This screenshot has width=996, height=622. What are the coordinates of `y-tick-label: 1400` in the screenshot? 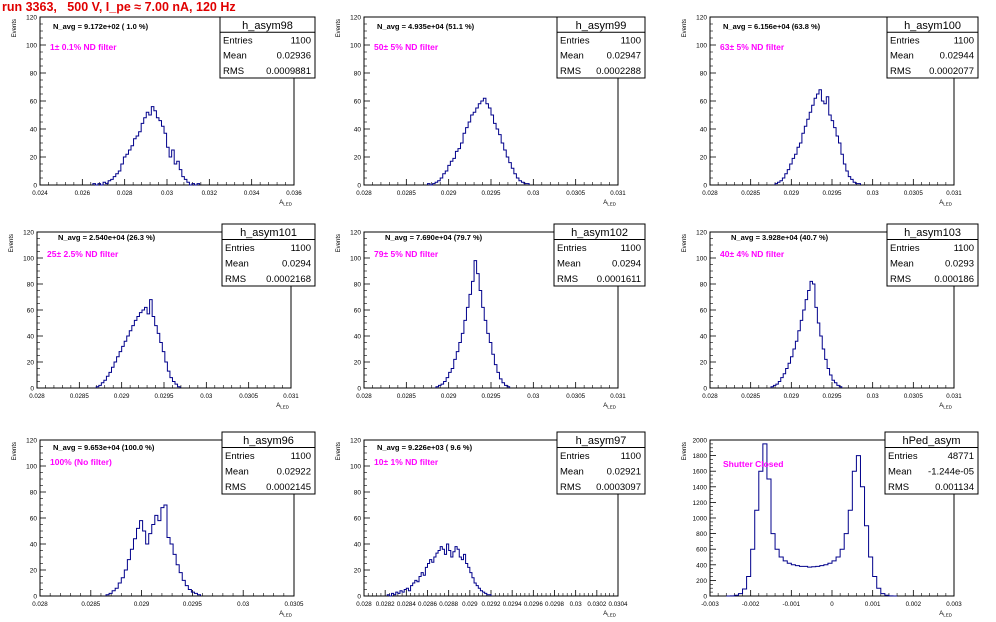 It's located at (700, 487).